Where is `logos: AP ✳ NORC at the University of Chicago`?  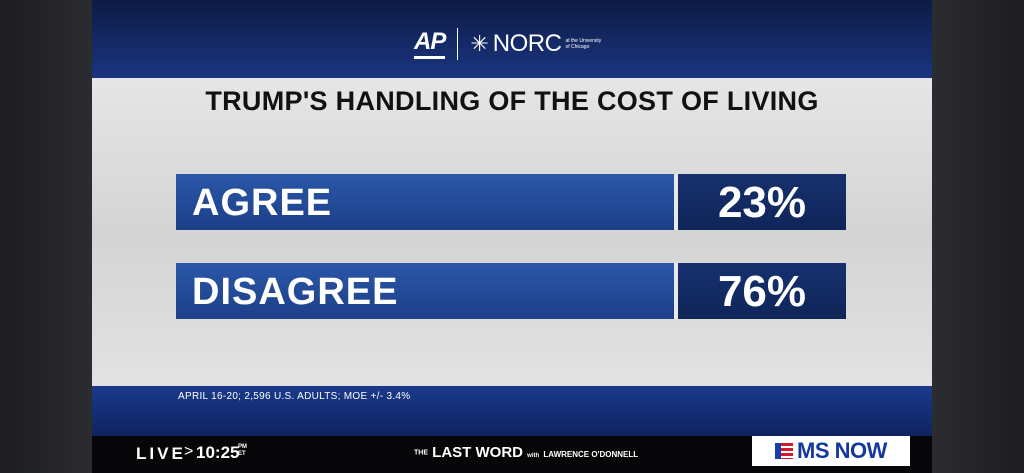 logos: AP ✳ NORC at the University of Chicago is located at coordinates (507, 44).